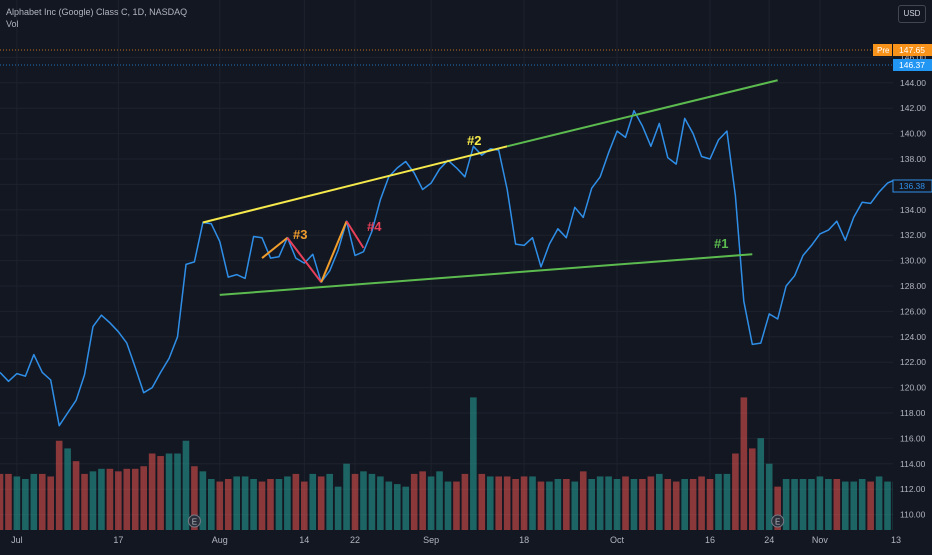 The width and height of the screenshot is (932, 555). I want to click on price-tick-label: 138.00, so click(913, 159).